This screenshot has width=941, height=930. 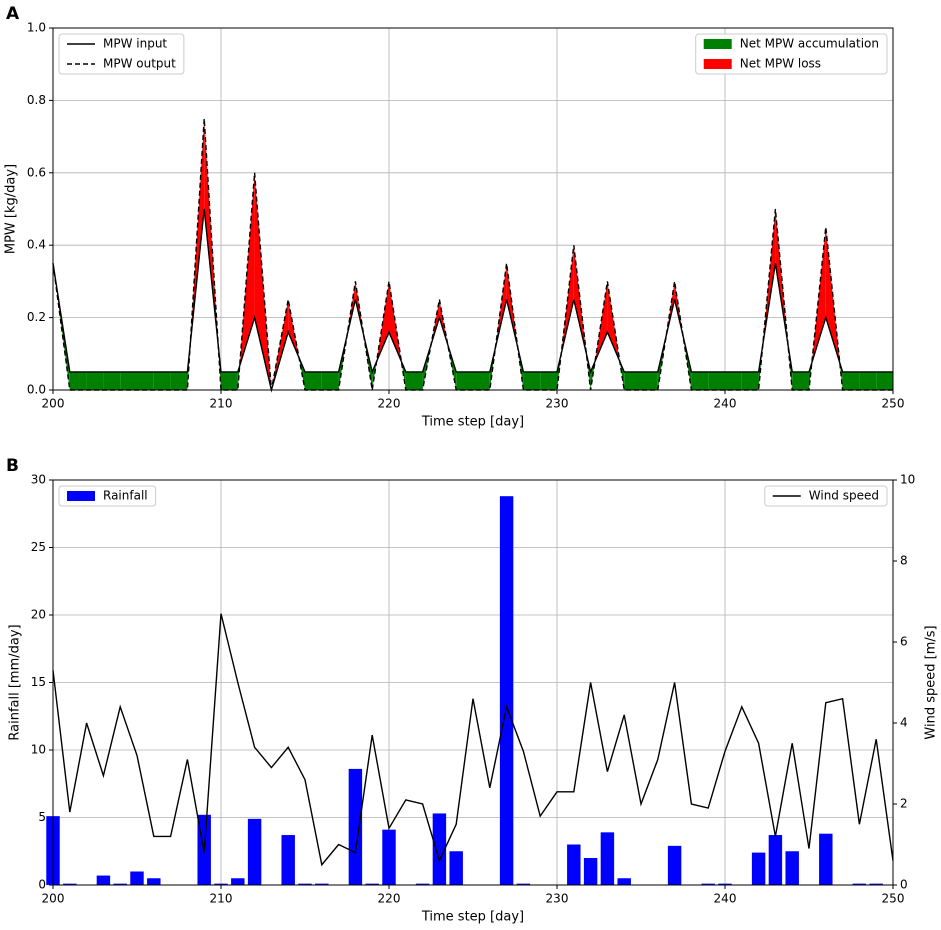 What do you see at coordinates (844, 496) in the screenshot?
I see `legend-label: Wind speed` at bounding box center [844, 496].